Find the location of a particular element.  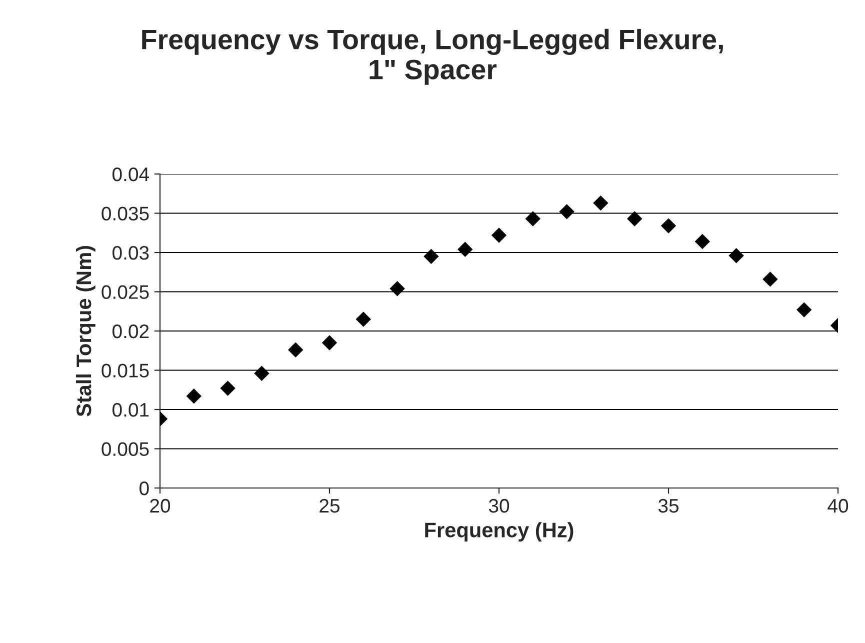

y-tick-label: 0.025 is located at coordinates (125, 292).